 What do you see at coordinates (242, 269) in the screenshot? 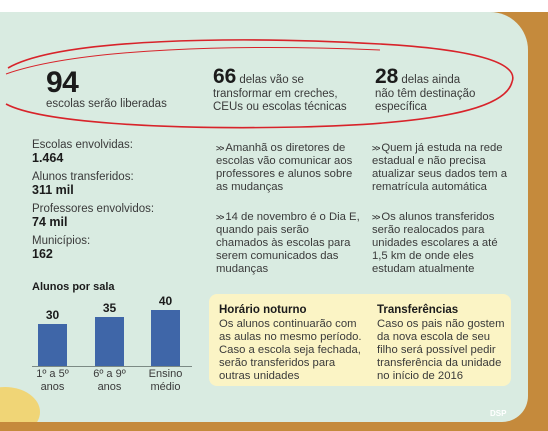
I see `paragraph-line: mudanças` at bounding box center [242, 269].